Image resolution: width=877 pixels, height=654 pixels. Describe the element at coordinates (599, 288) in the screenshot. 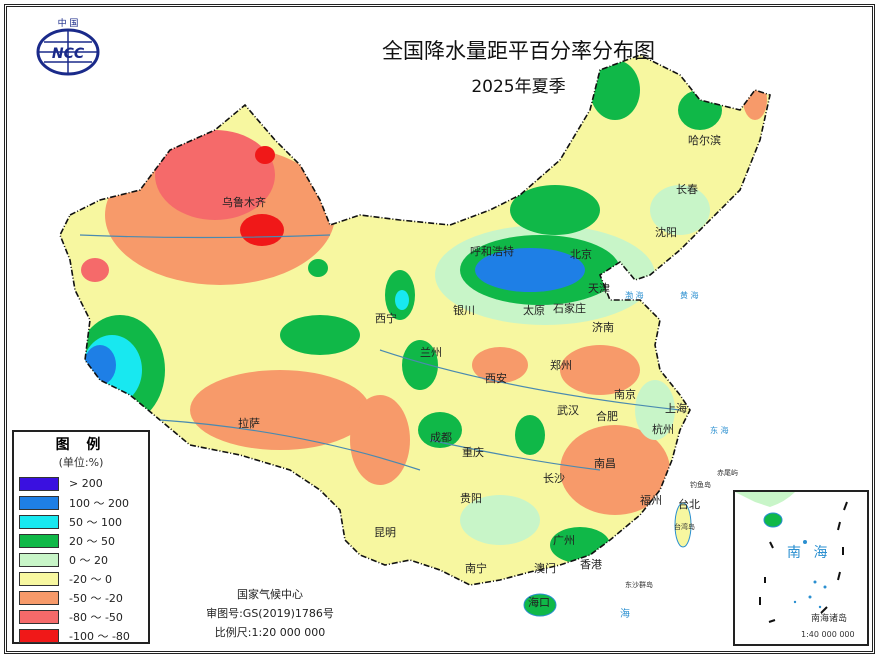

I see `city-label: 天津` at that location.